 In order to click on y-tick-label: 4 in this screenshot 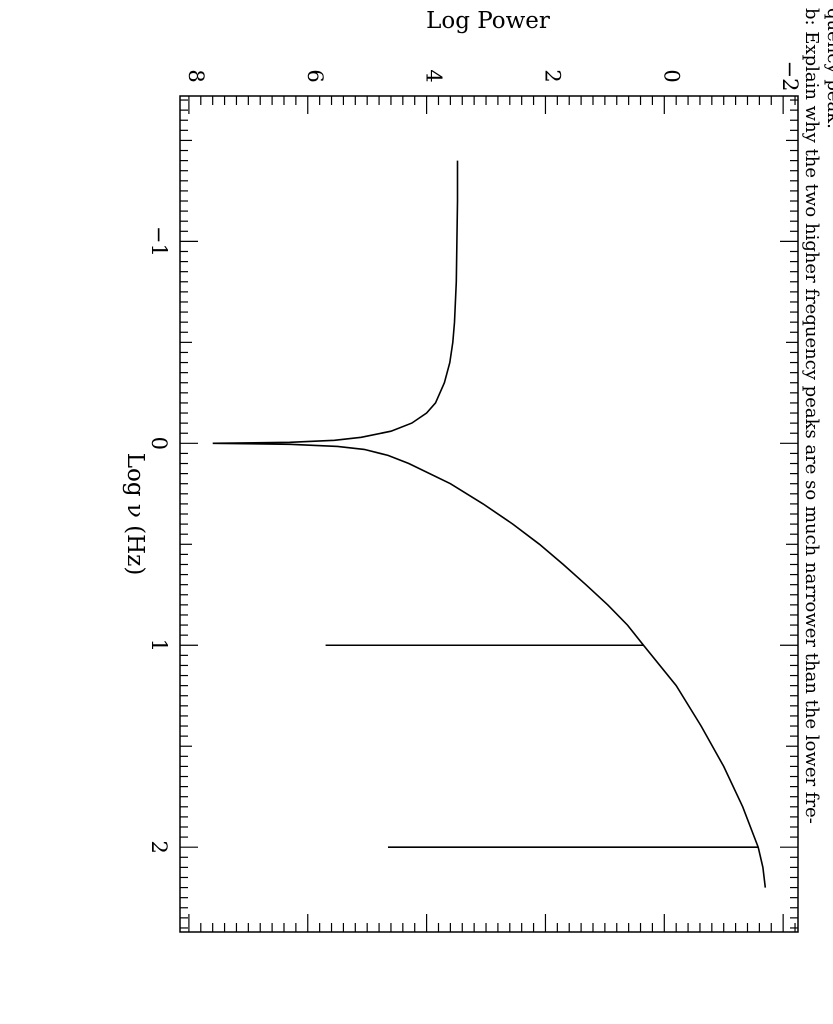, I will do `click(434, 75)`.